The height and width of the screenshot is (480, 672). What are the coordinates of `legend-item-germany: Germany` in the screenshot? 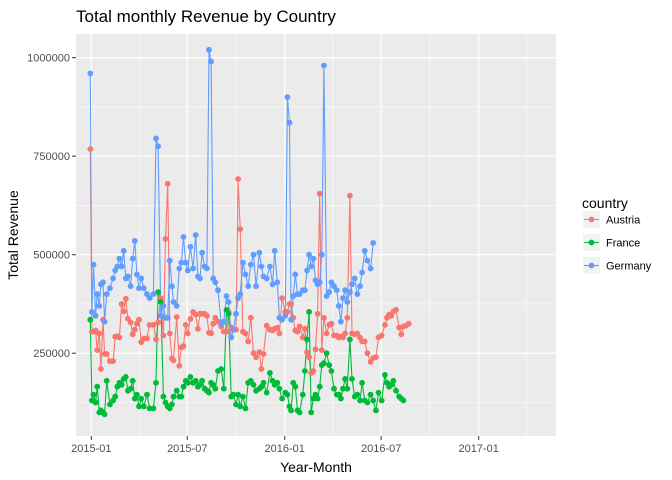 It's located at (617, 265).